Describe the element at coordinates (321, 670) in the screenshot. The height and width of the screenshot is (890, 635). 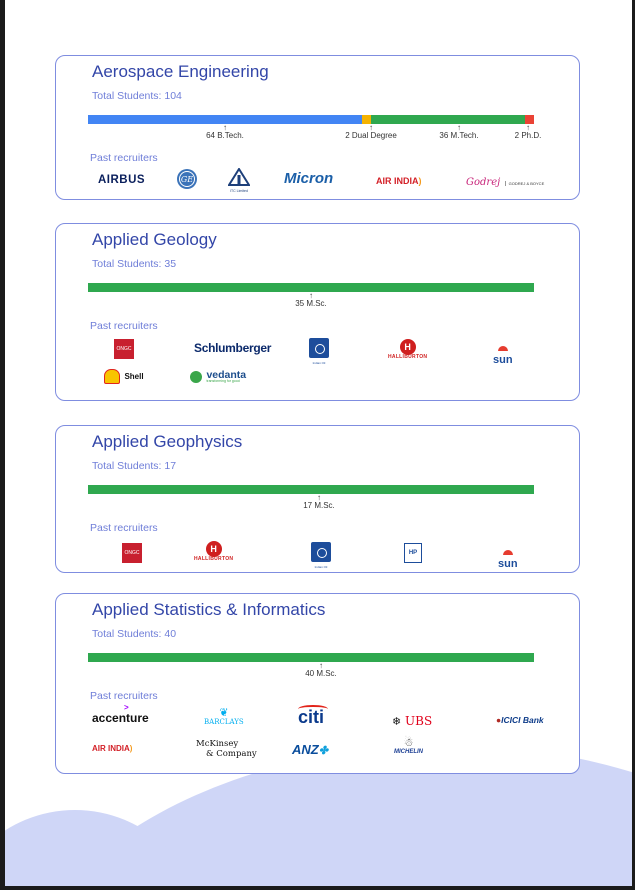
I see `bar-label-msc: ↑ 40 M.Sc.` at that location.